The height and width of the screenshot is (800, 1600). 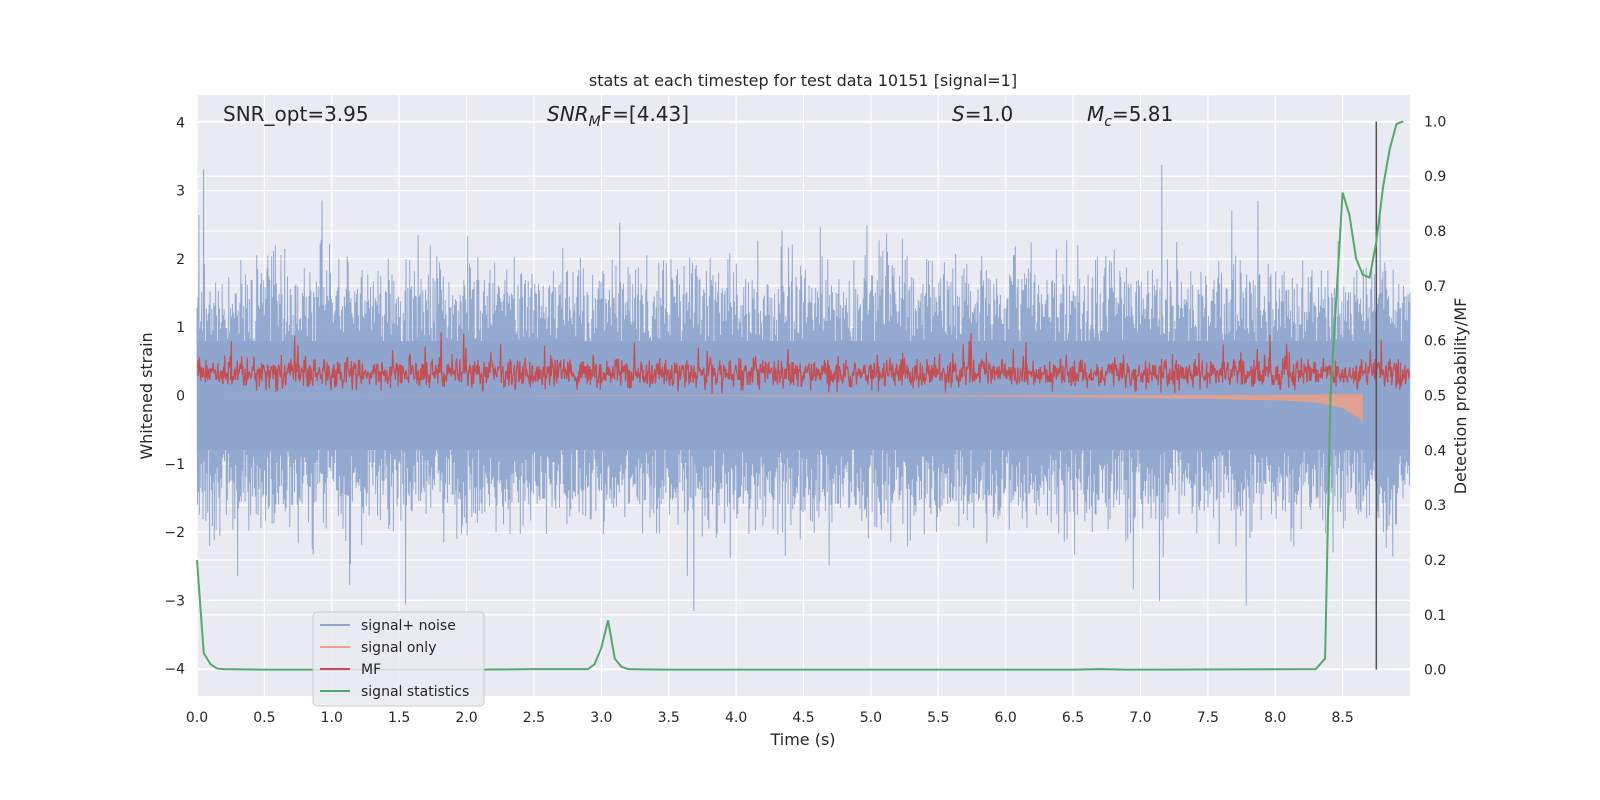 I want to click on annotation-mc-sub: c, so click(x=1108, y=122).